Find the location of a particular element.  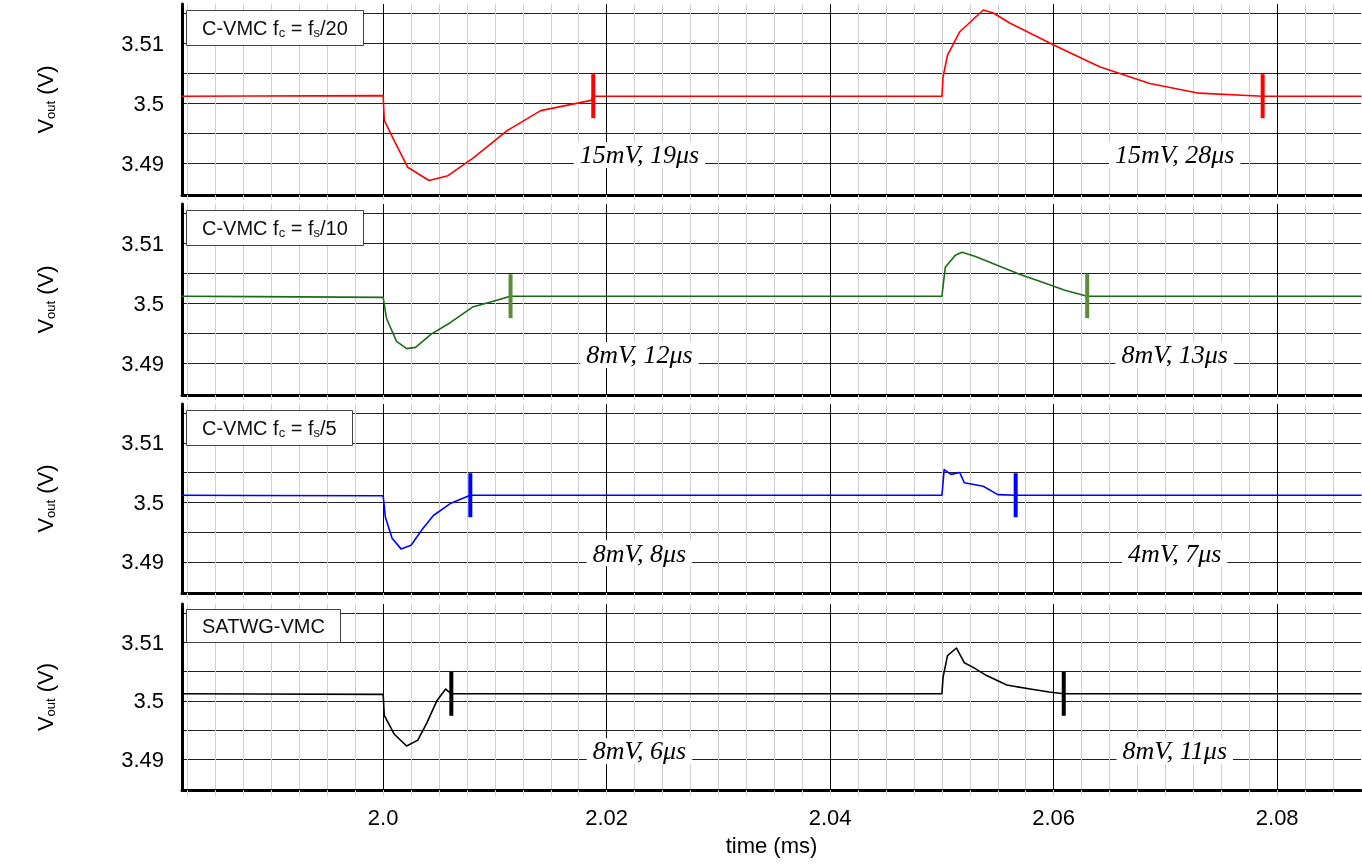

x-tick-label: 2.08 is located at coordinates (1277, 817).